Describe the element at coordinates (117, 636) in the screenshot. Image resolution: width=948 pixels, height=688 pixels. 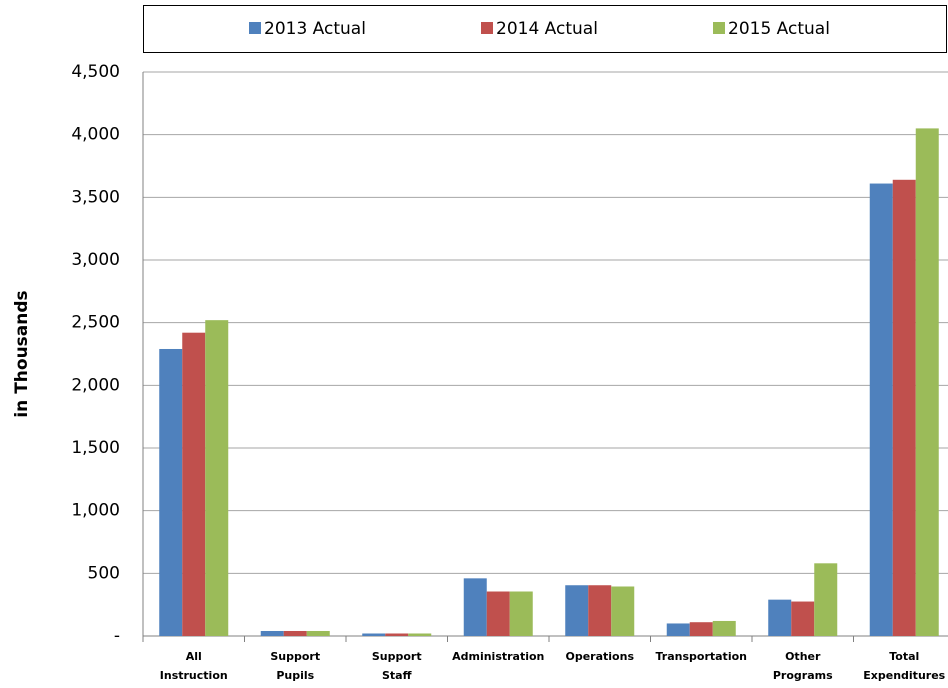
I see `y-tick-label: -` at that location.